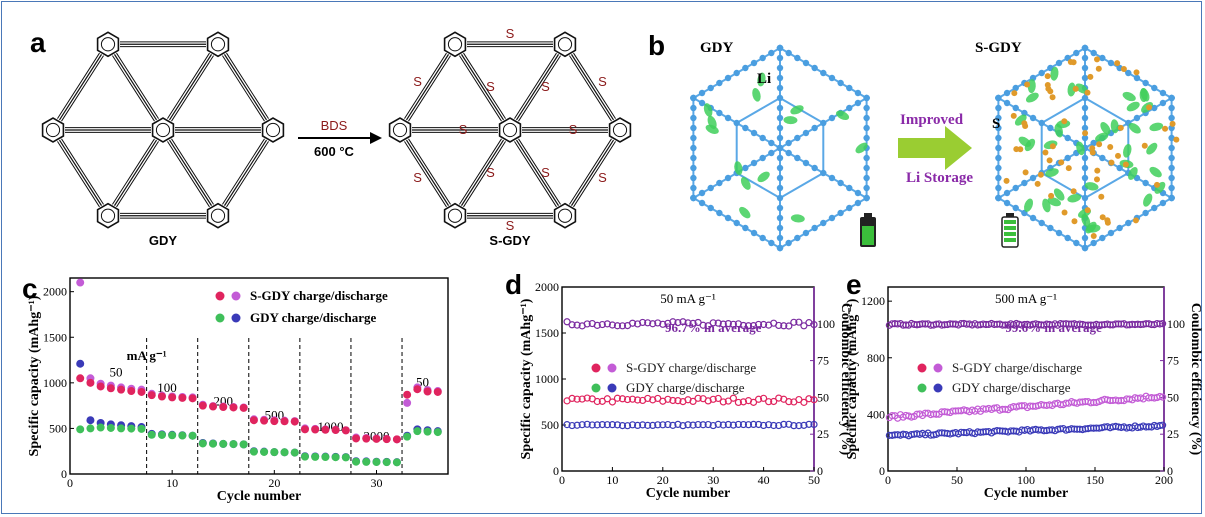 This screenshot has height=517, width=1205. I want to click on outer-diyne-bond-c, so click(82, 88).